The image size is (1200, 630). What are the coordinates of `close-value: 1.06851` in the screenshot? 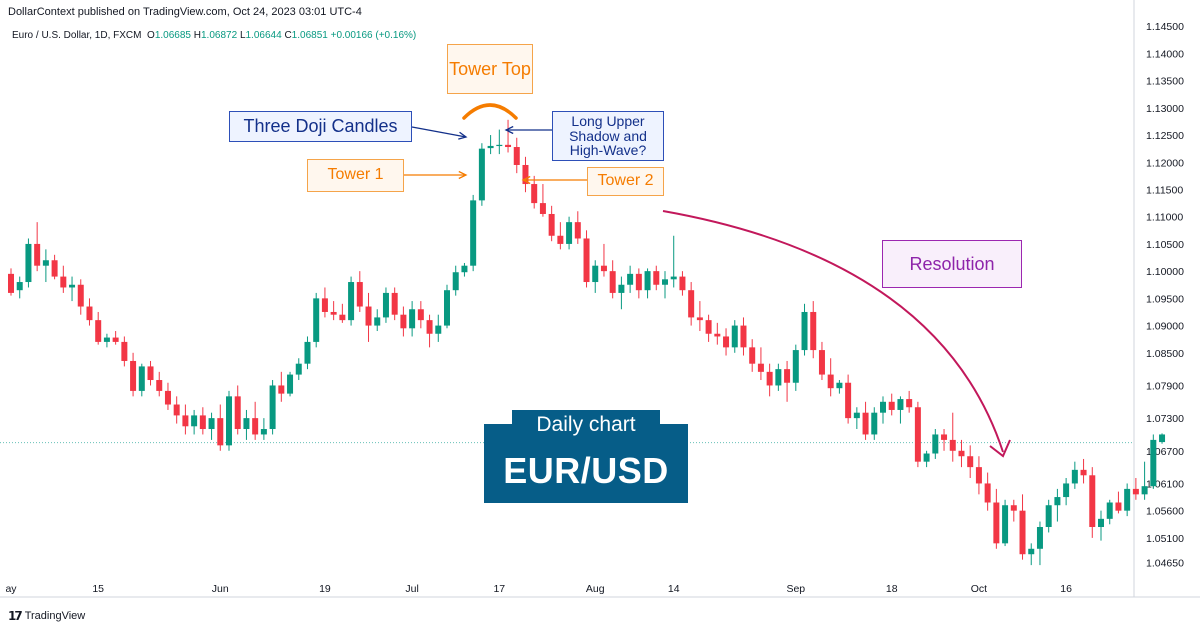 It's located at (309, 35).